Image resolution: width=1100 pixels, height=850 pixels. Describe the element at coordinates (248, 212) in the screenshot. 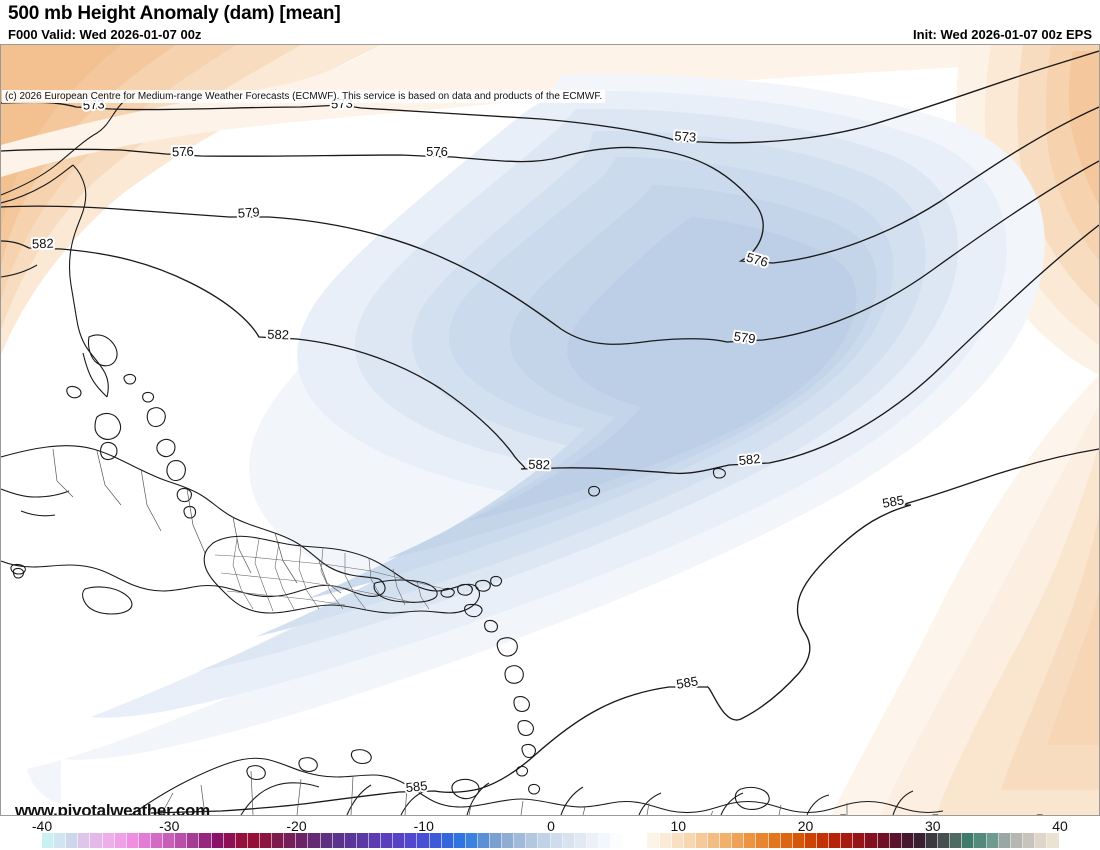

I see `contour-label: 579` at that location.